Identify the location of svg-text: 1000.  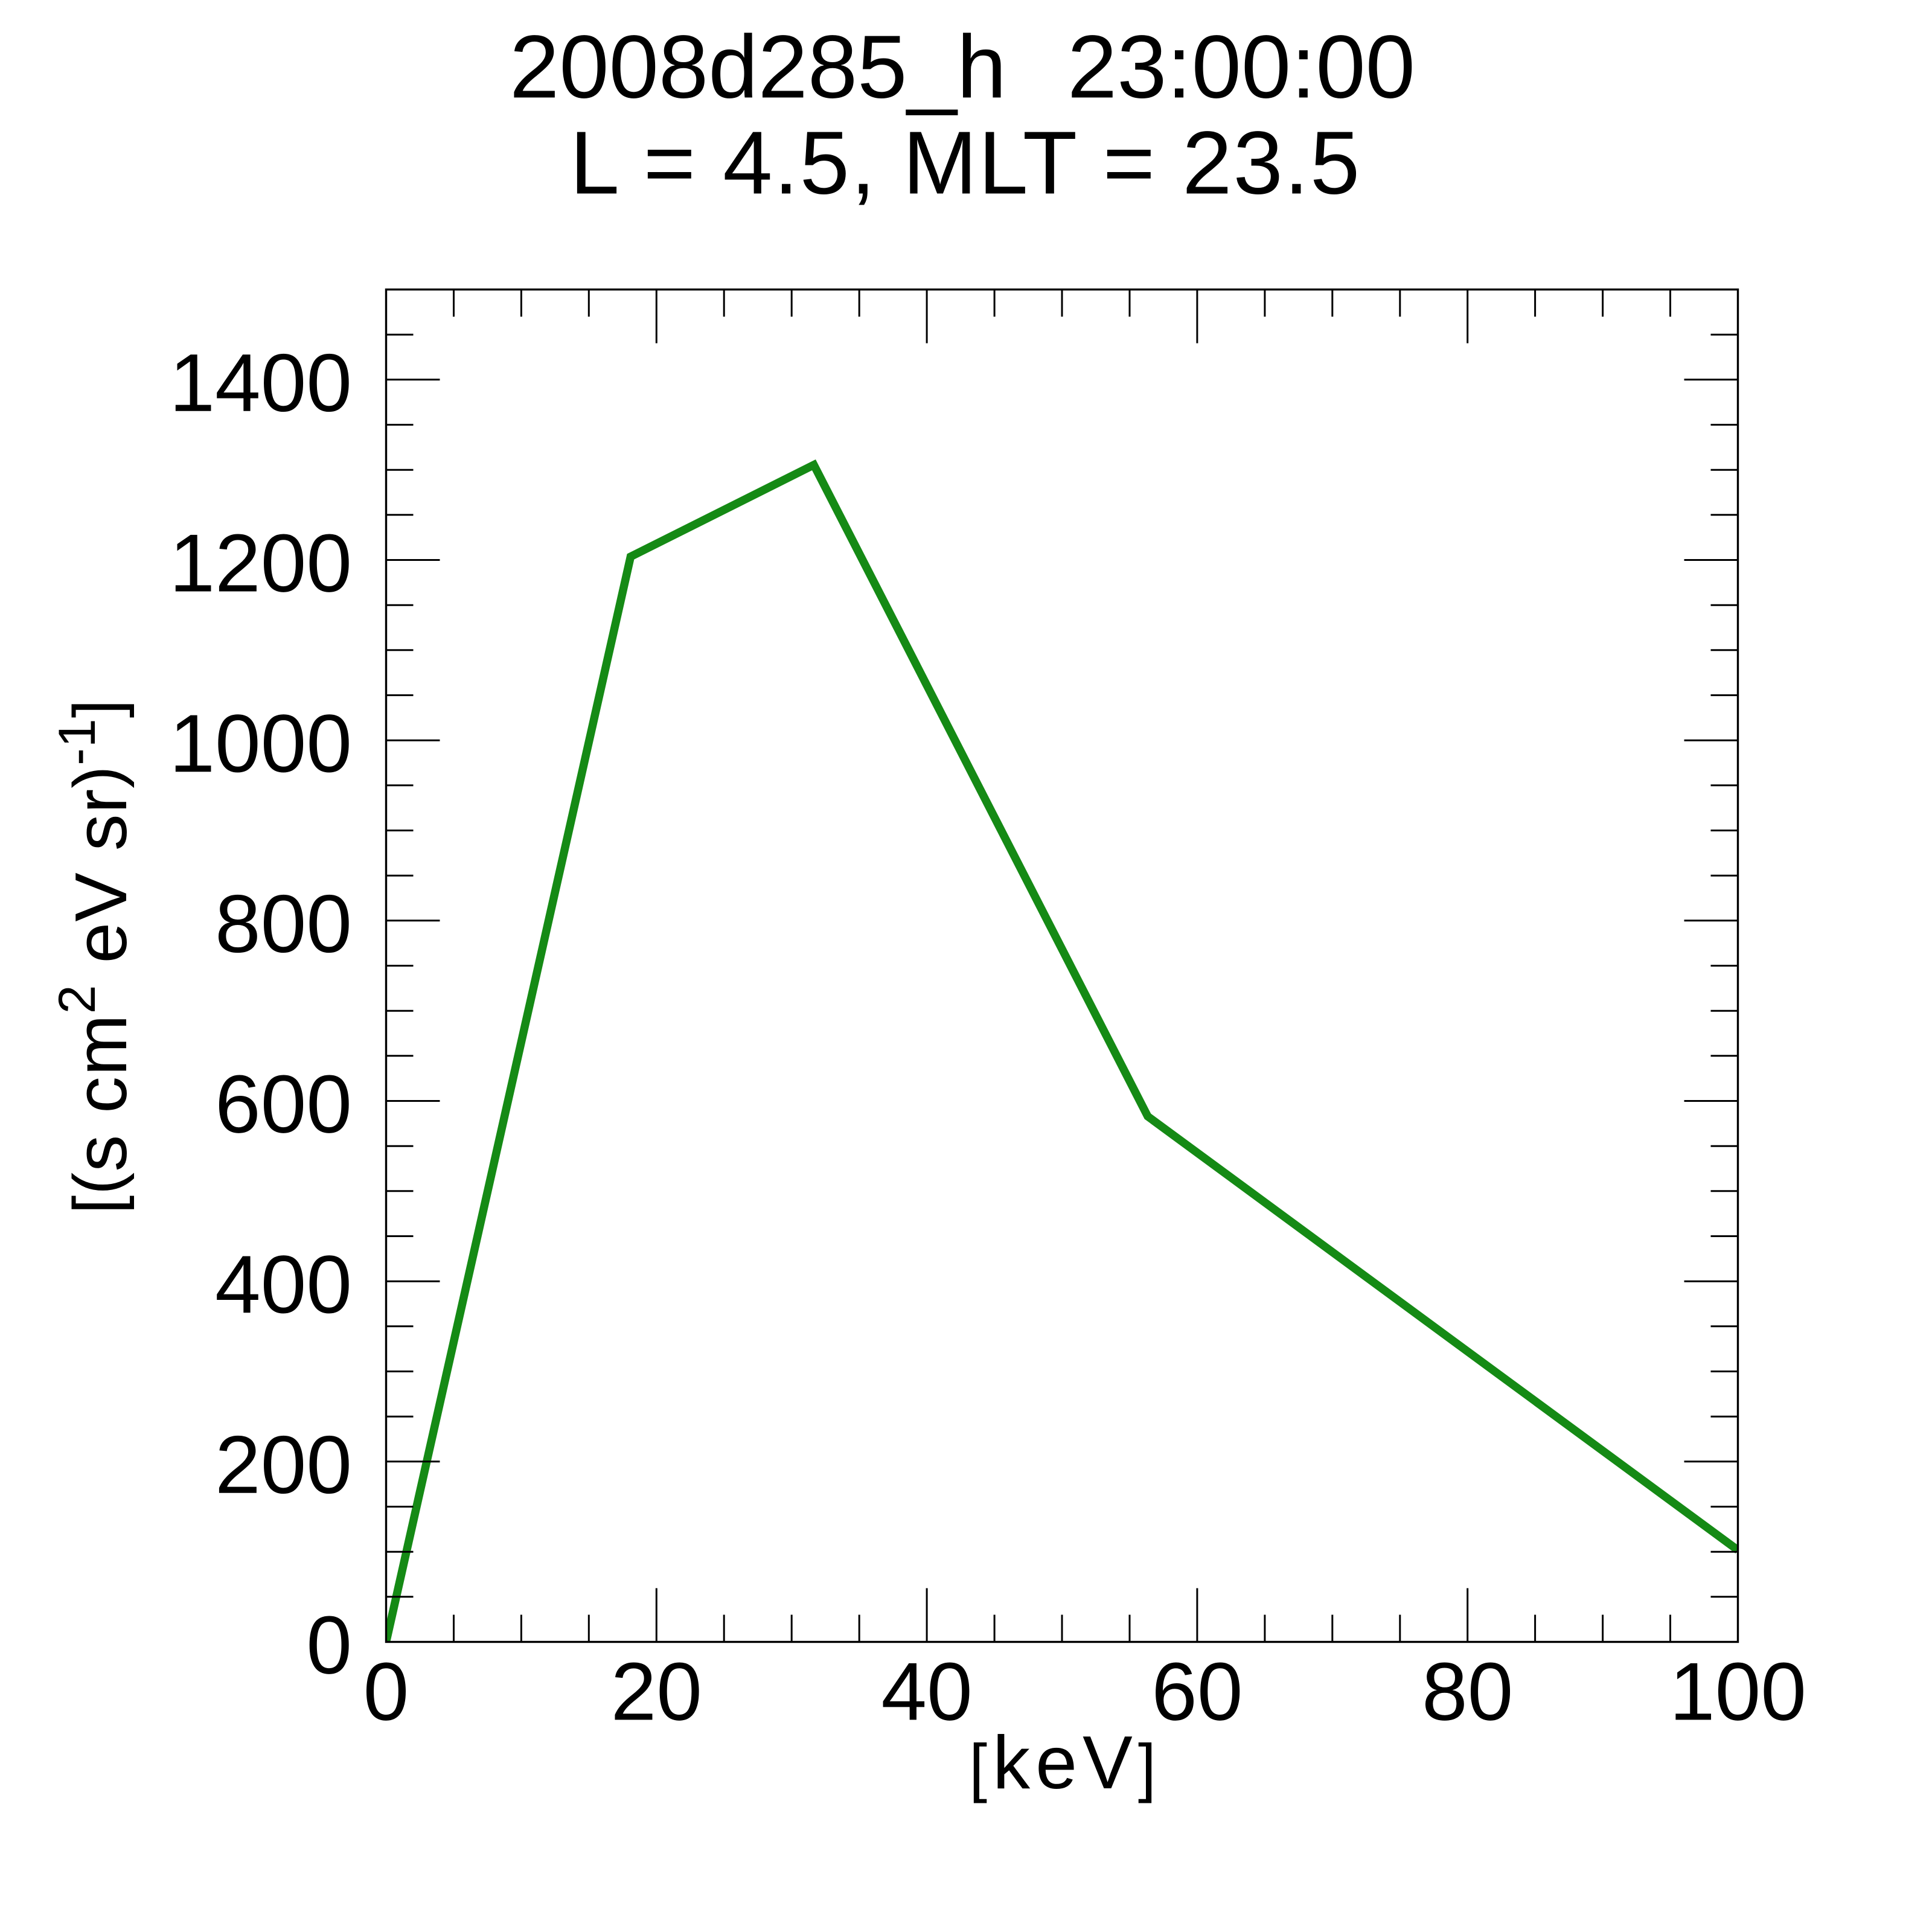
(261, 743).